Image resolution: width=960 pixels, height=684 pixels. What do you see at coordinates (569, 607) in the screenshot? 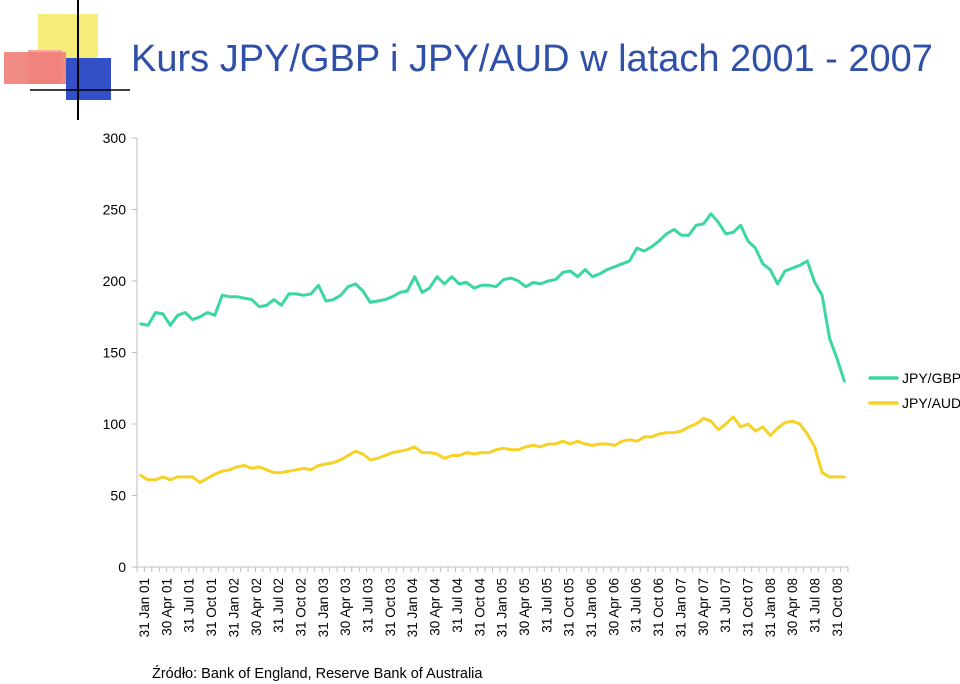
I see `x-tick-label: 31 Oct 05` at bounding box center [569, 607].